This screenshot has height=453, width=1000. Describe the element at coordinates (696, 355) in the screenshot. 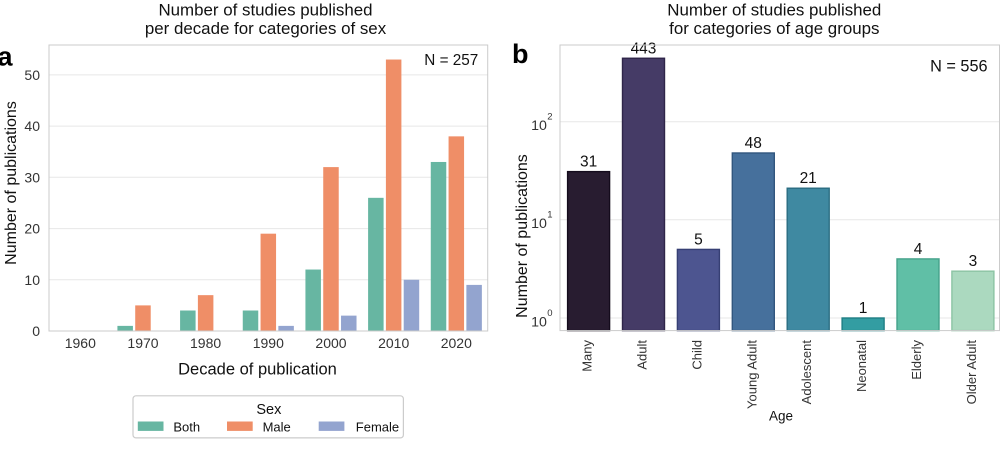

I see `svg-text: Child` at that location.